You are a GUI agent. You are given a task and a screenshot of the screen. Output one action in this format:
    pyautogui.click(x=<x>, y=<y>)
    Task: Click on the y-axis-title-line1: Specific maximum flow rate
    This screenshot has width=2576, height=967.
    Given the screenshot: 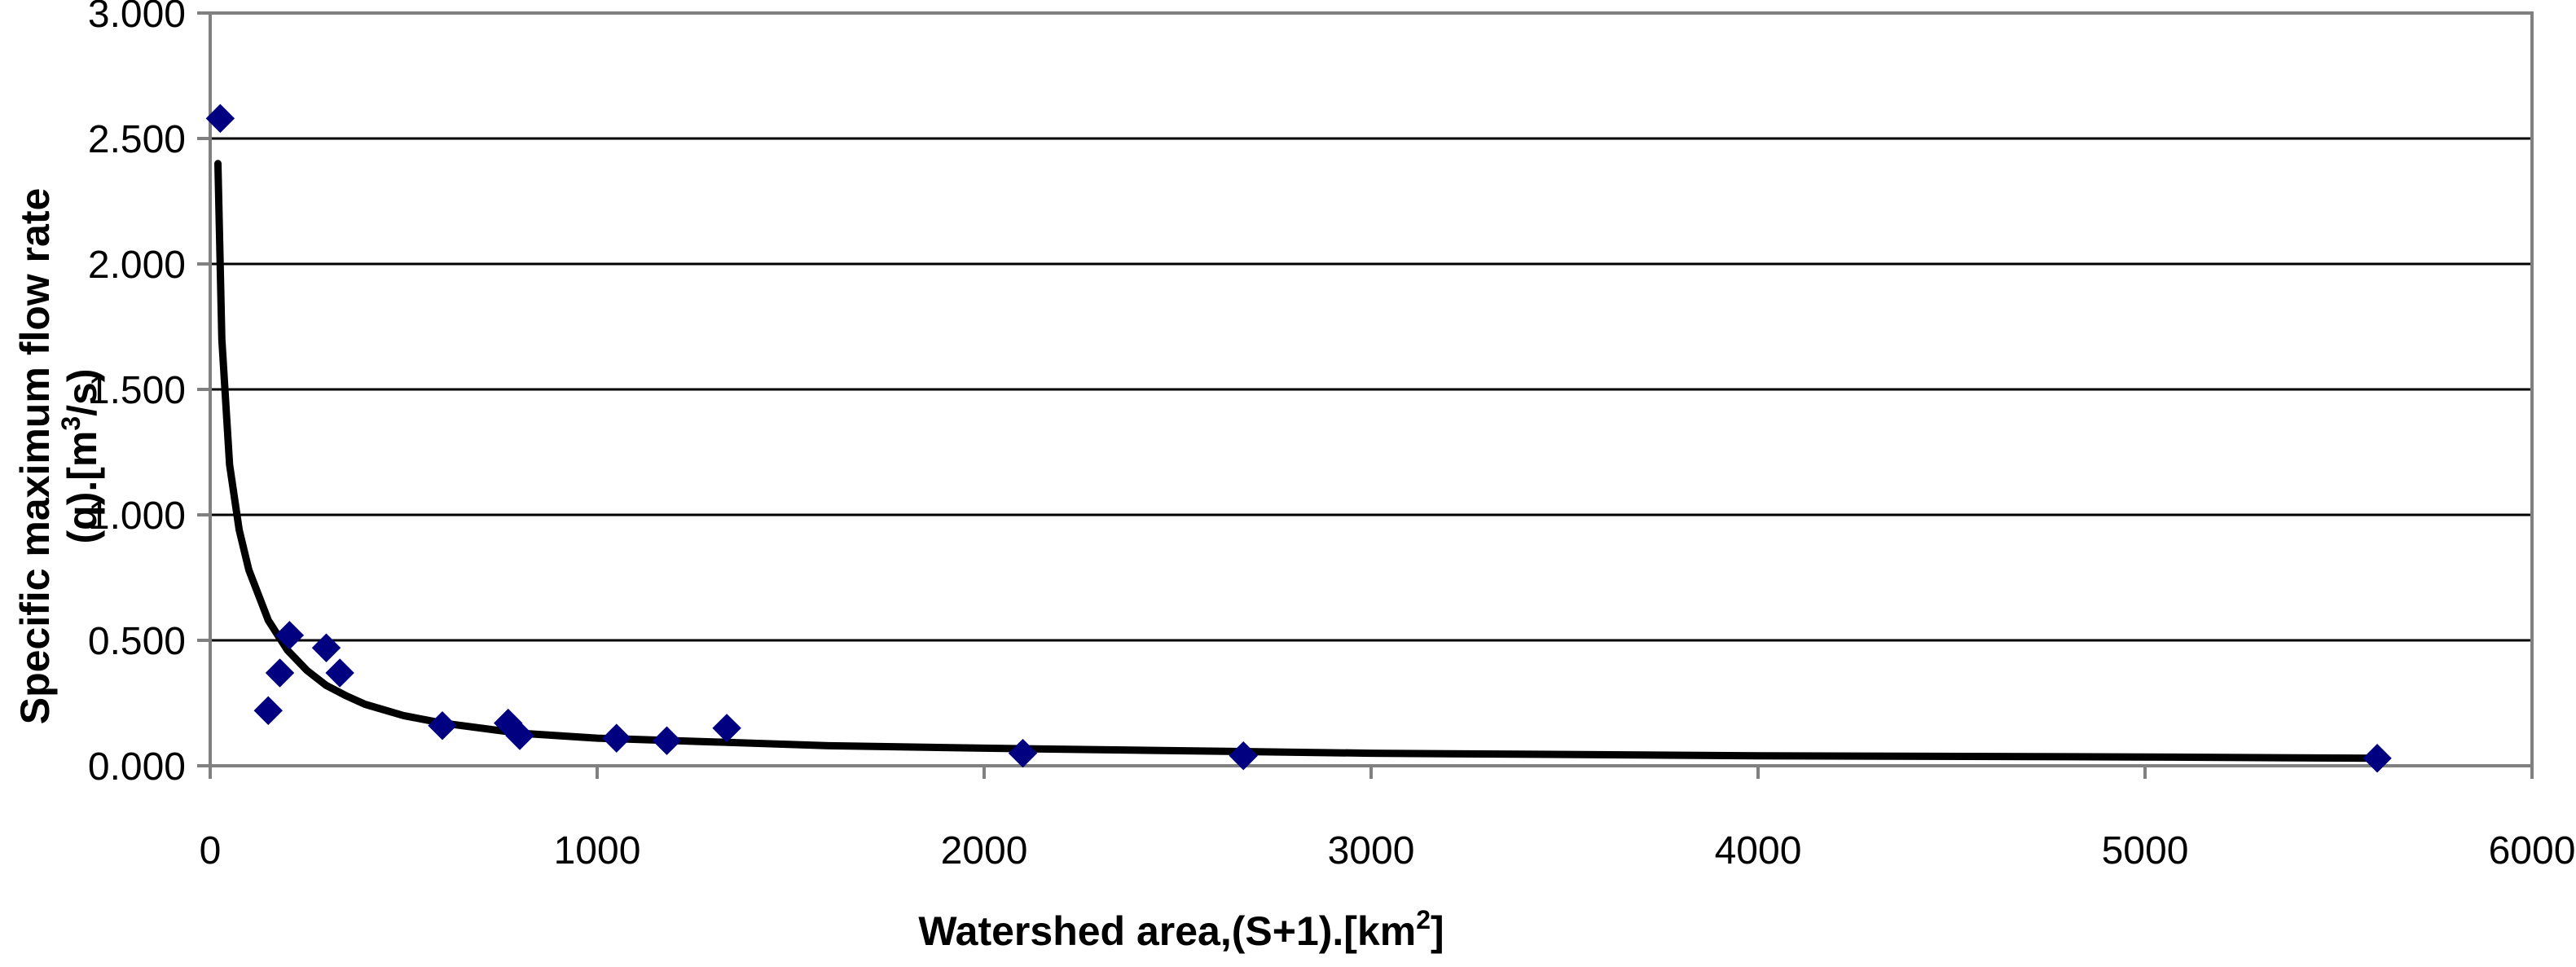 What is the action you would take?
    pyautogui.click(x=35, y=457)
    